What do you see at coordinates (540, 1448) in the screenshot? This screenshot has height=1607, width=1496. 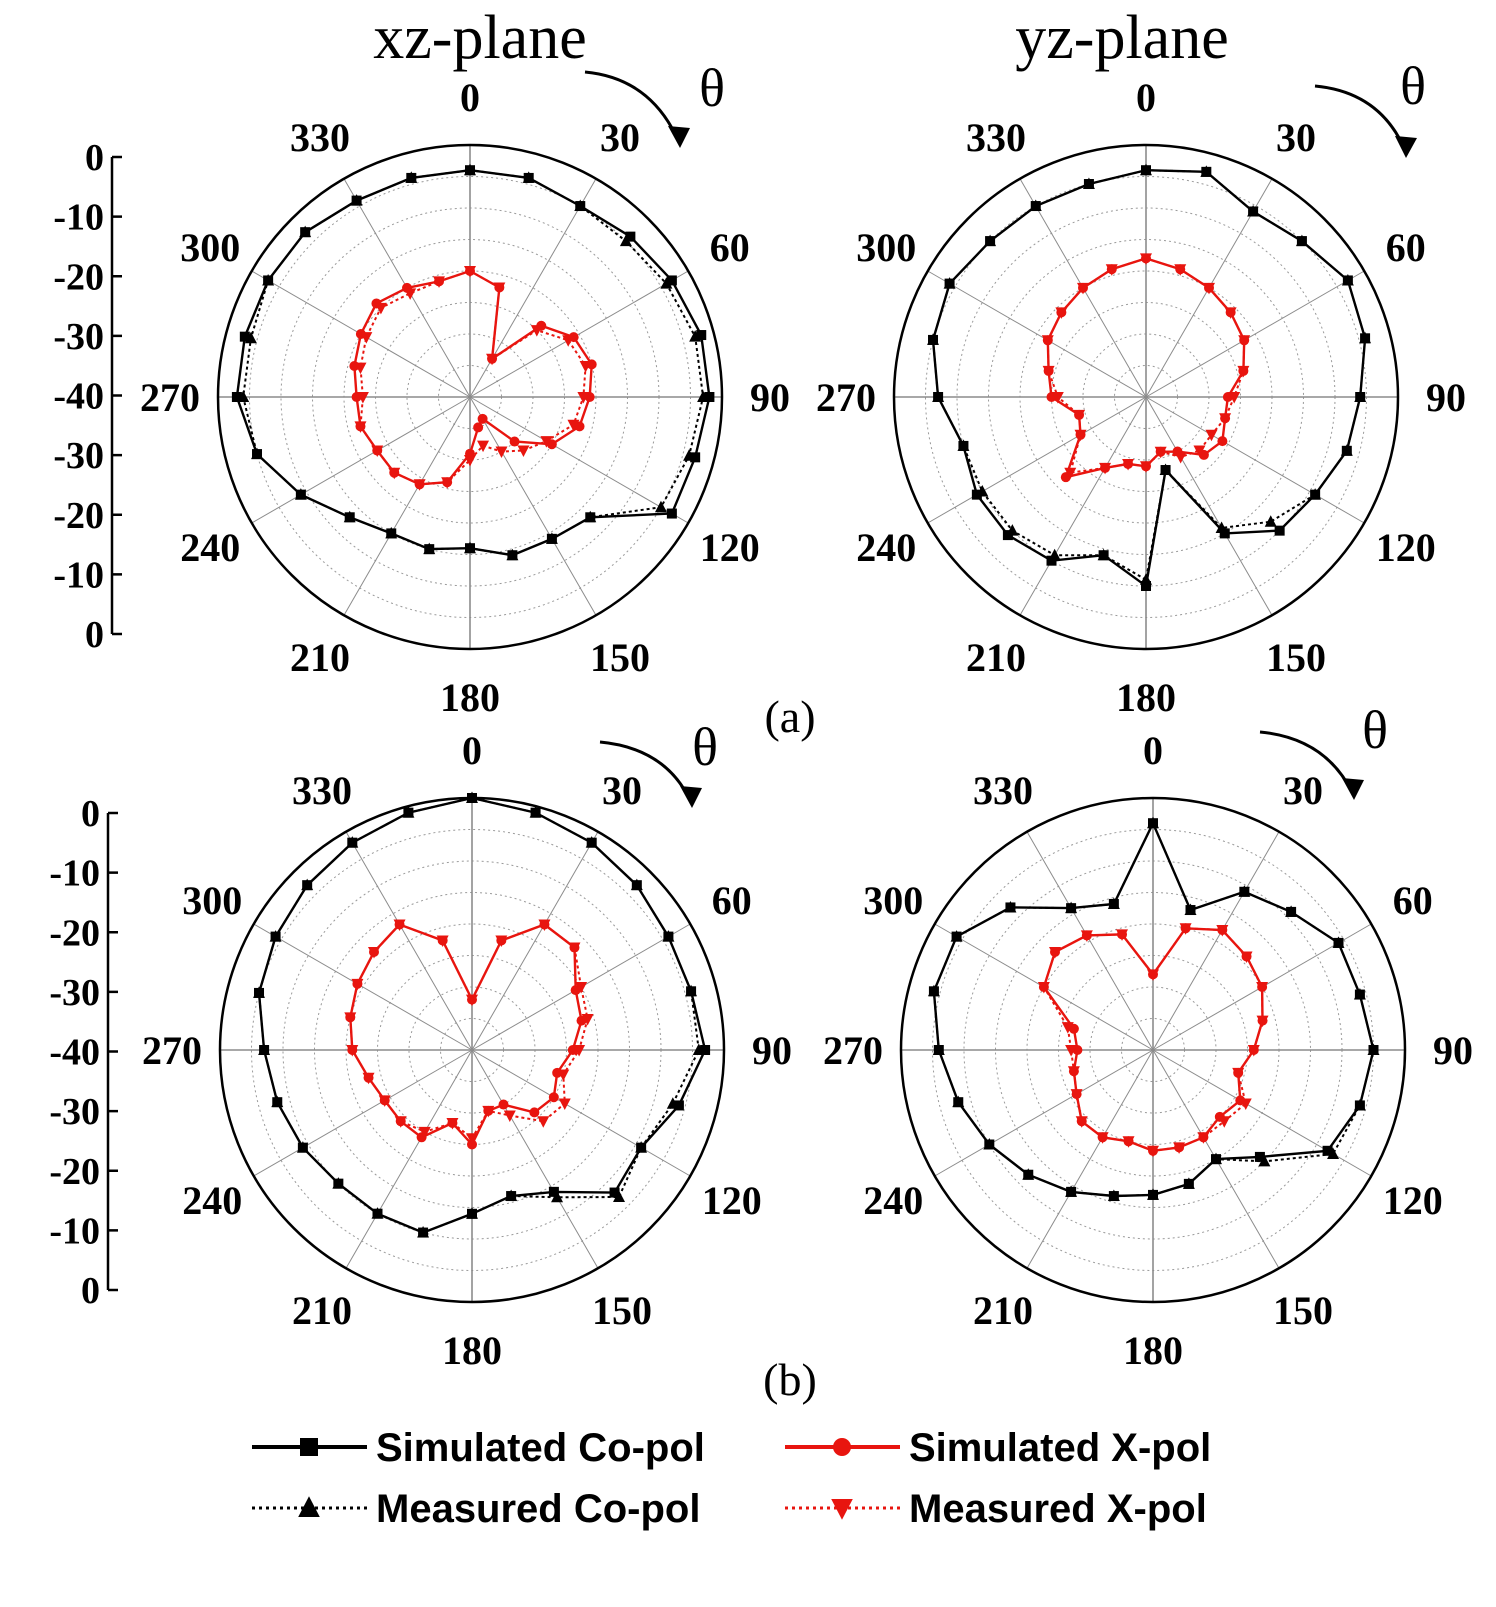 I see `legend-label: Simulated Co-pol` at bounding box center [540, 1448].